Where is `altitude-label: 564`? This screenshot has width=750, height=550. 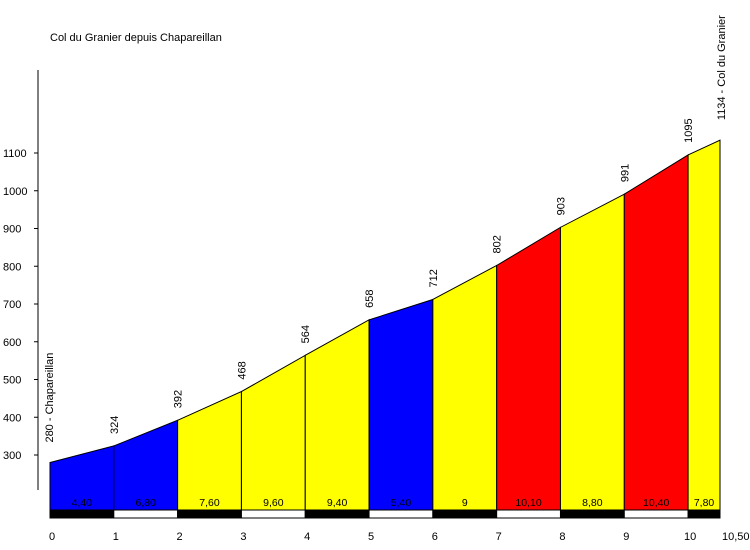
altitude-label: 564 is located at coordinates (306, 334).